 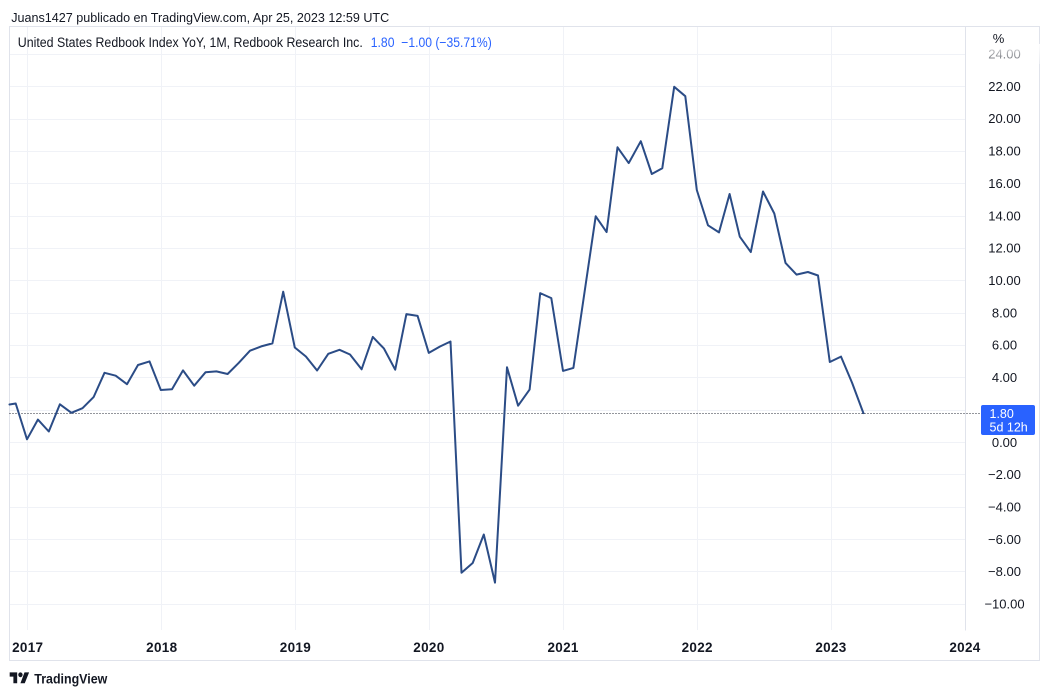 What do you see at coordinates (697, 647) in the screenshot?
I see `svg-text: 2022` at bounding box center [697, 647].